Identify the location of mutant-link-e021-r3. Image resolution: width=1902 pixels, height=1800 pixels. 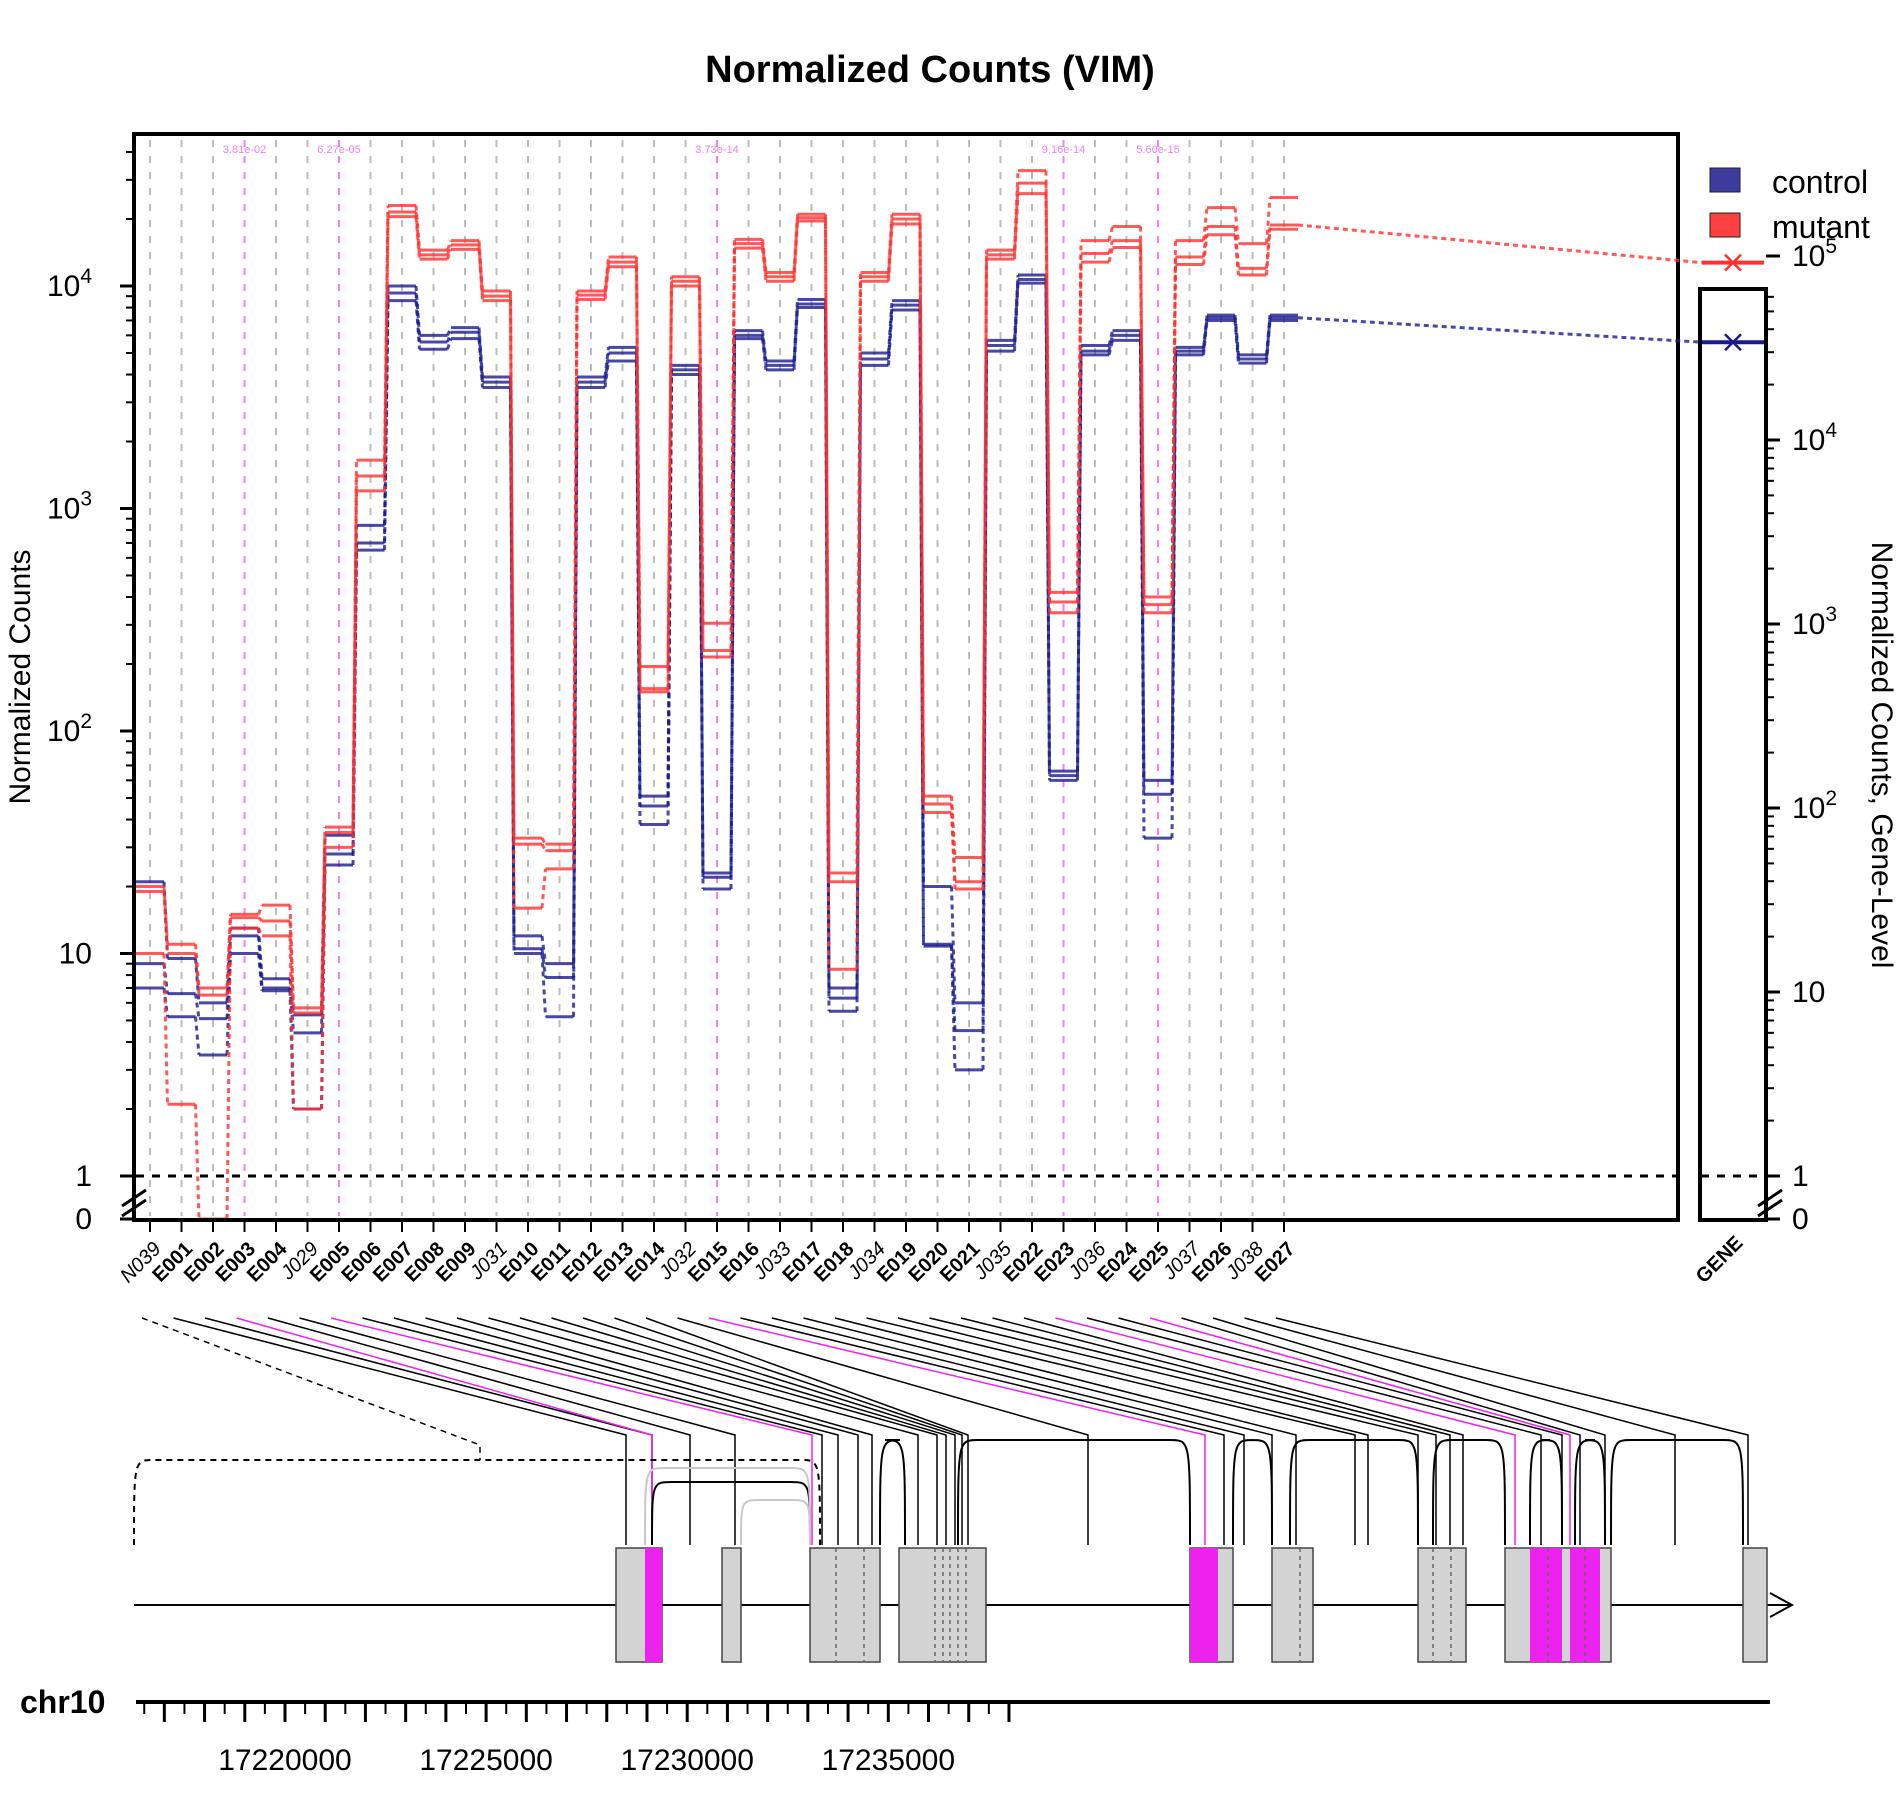
(984, 574).